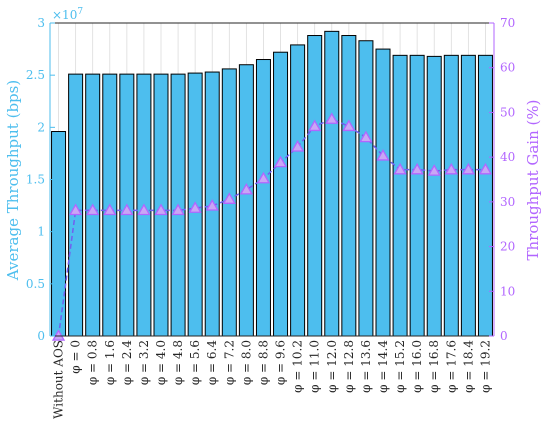 This screenshot has width=550, height=434. What do you see at coordinates (195, 362) in the screenshot?
I see `x-tick-label: φ = 5.6` at bounding box center [195, 362].